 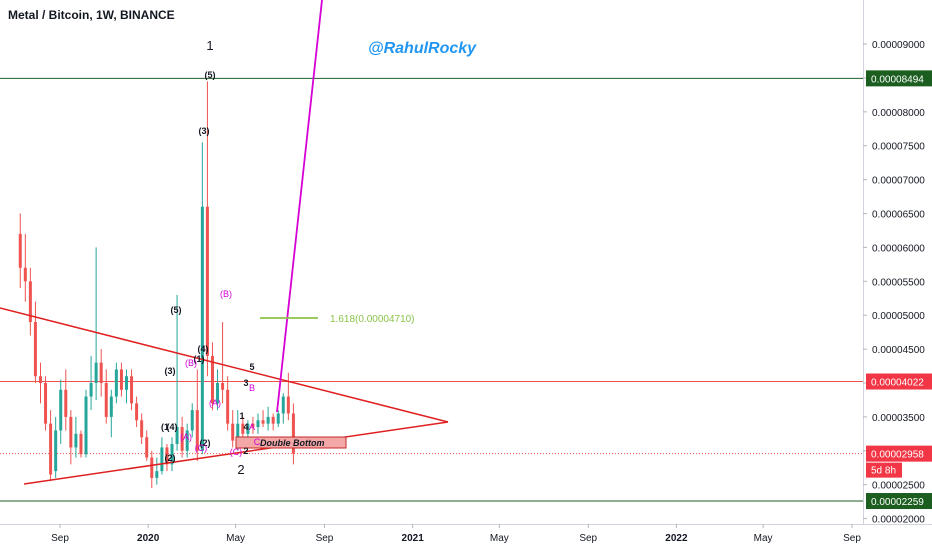 What do you see at coordinates (898, 486) in the screenshot?
I see `price-tick-label: 0.00002500` at bounding box center [898, 486].